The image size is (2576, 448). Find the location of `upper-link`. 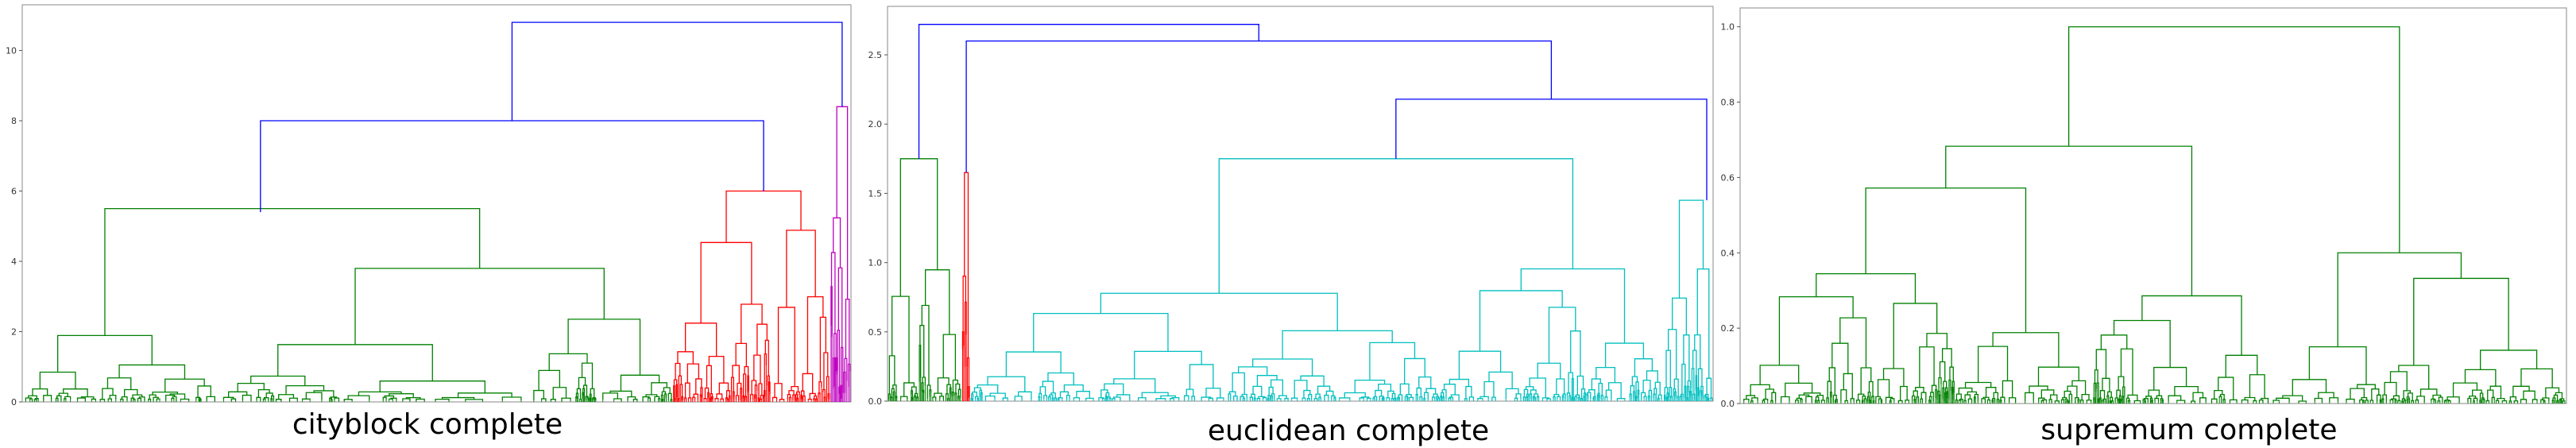

upper-link is located at coordinates (512, 166).